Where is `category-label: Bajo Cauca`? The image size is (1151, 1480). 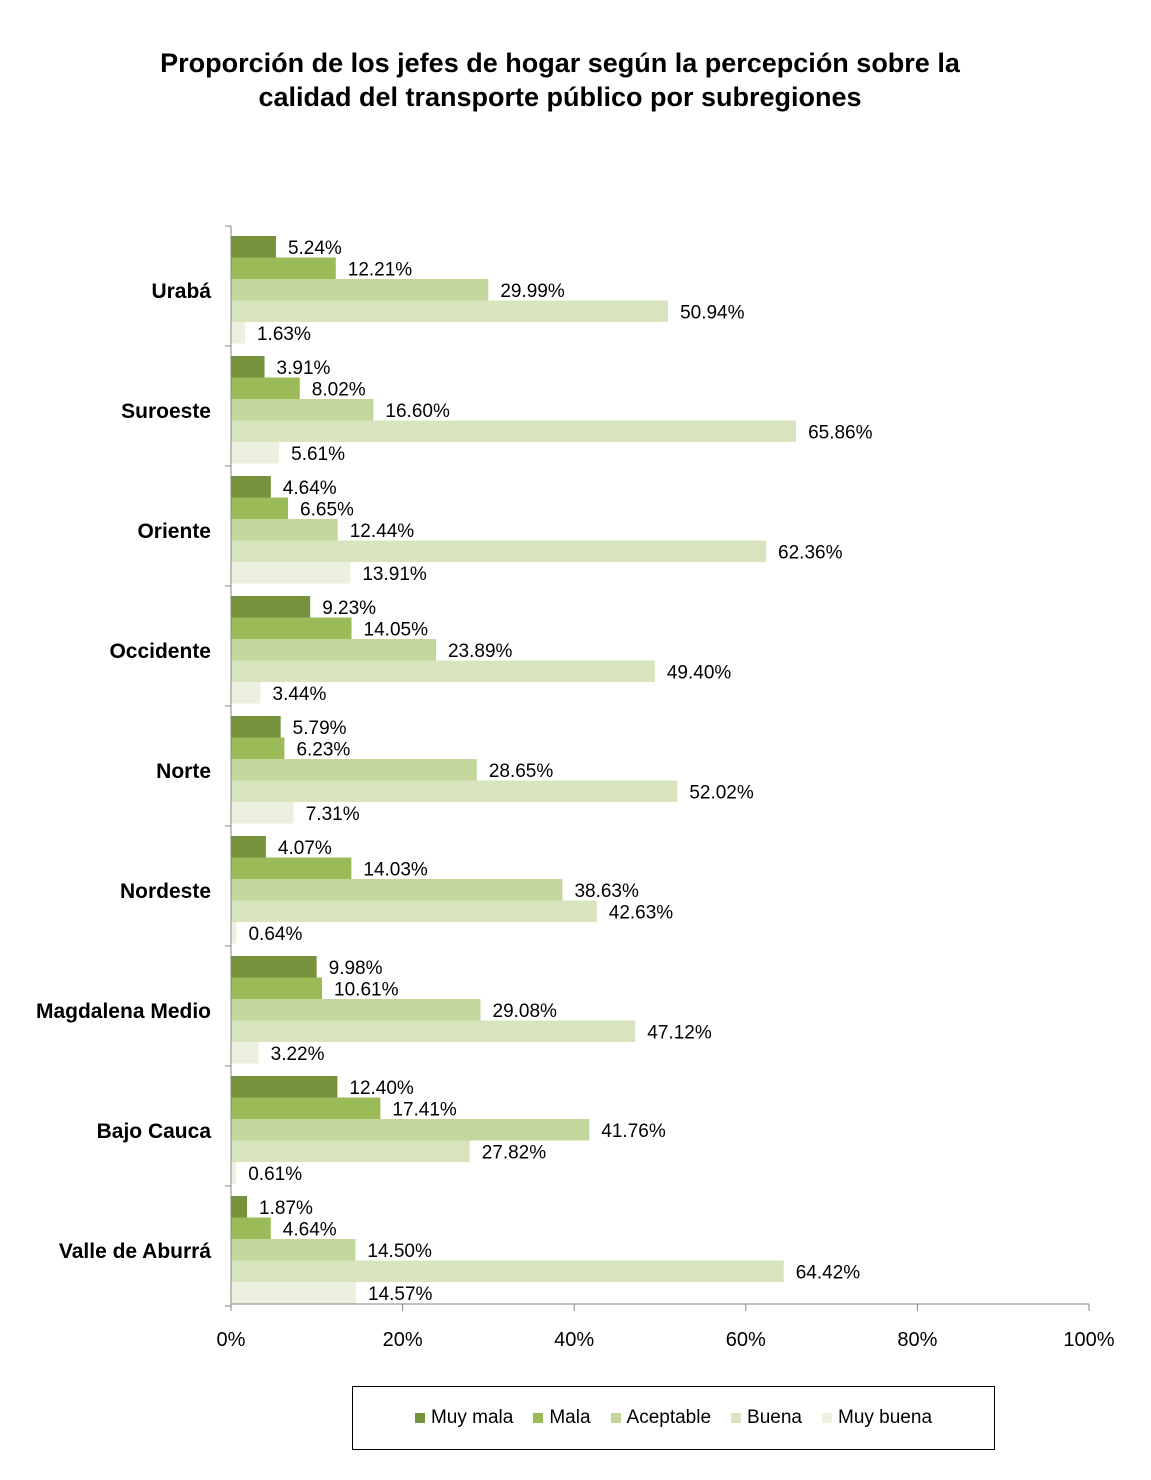 category-label: Bajo Cauca is located at coordinates (154, 1131).